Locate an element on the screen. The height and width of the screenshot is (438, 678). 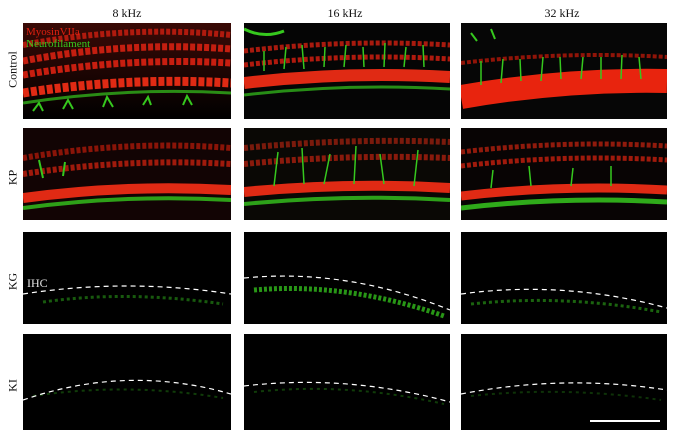
panel-kg-32khz is located at coordinates (564, 278).